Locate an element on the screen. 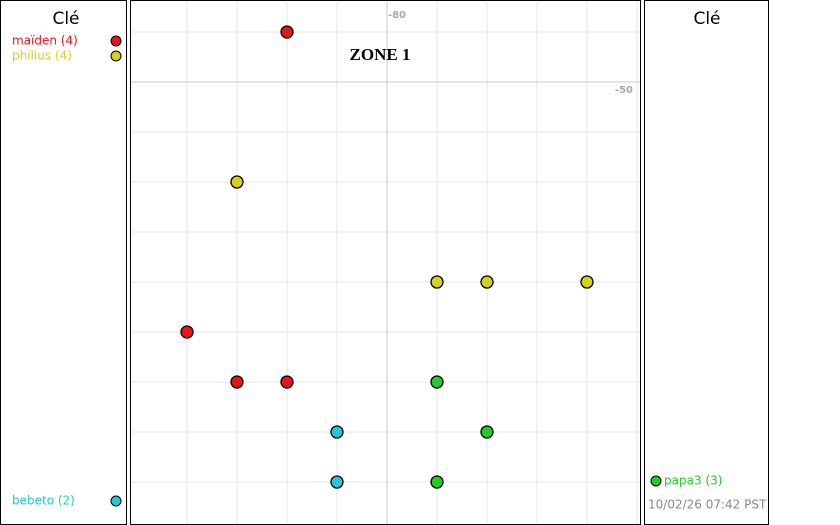 The height and width of the screenshot is (525, 840). legend-label: maïden (4) is located at coordinates (45, 41).